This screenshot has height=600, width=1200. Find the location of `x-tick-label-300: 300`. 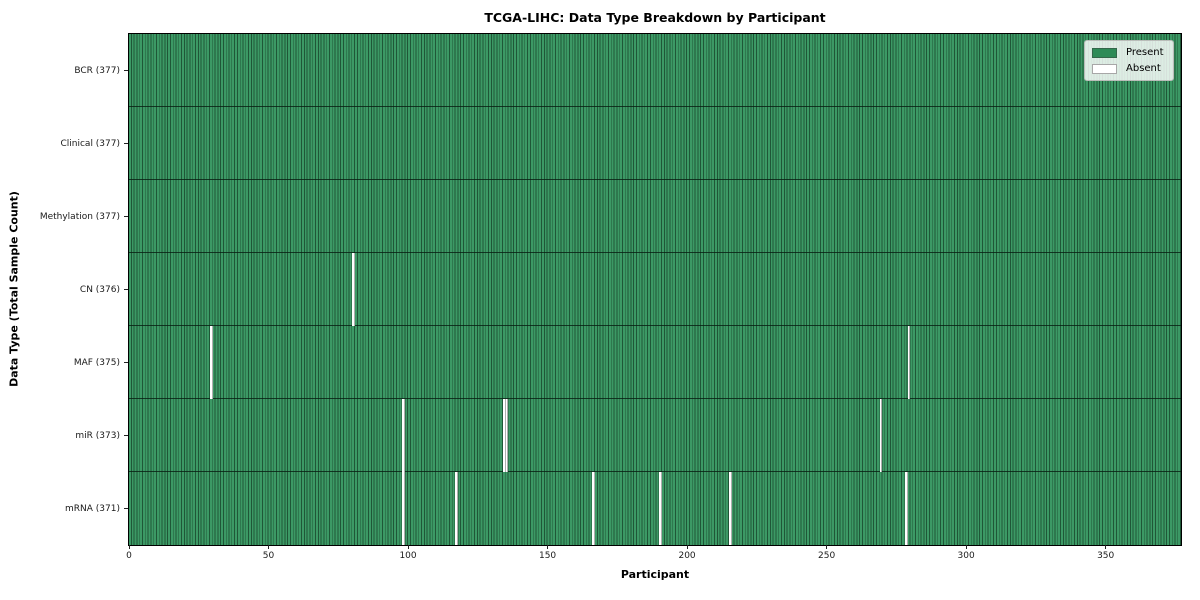

x-tick-label-300: 300 is located at coordinates (966, 556).